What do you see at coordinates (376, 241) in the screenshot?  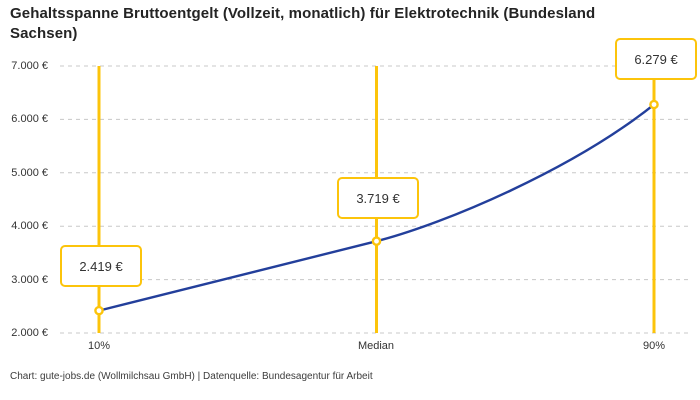 I see `data-point-marker-Median` at bounding box center [376, 241].